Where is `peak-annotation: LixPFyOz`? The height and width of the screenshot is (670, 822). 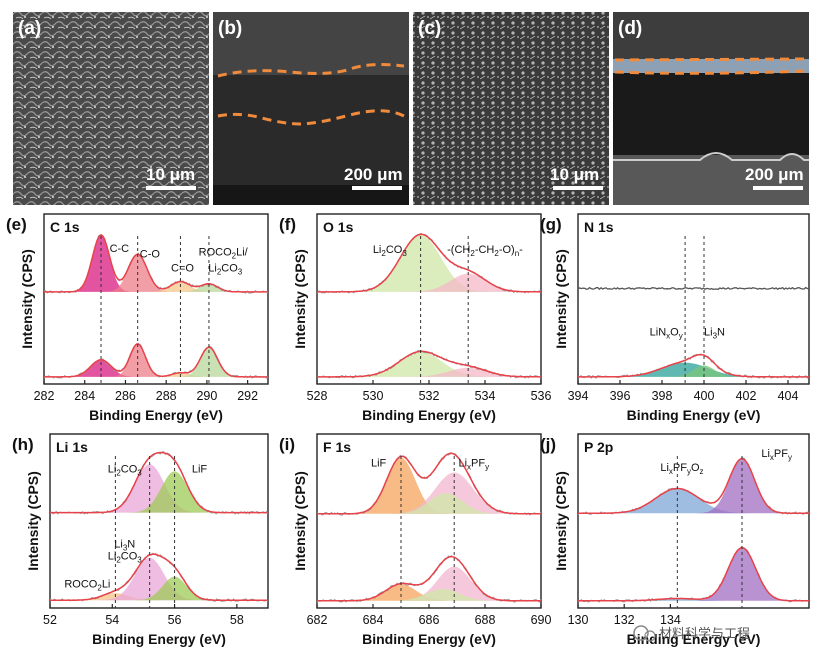
peak-annotation: LixPFyOz is located at coordinates (681, 469).